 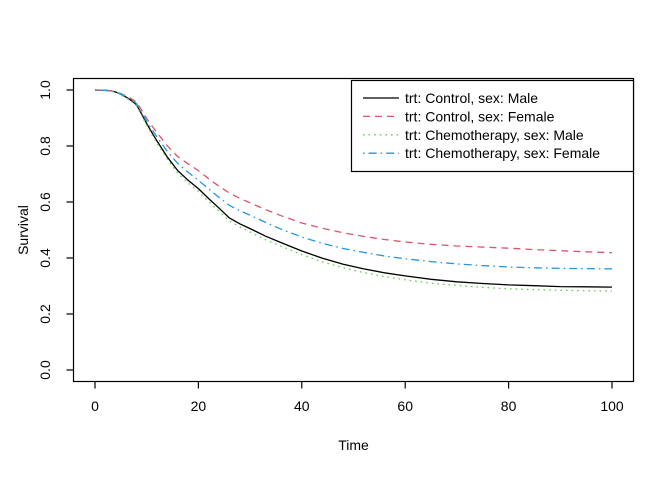 I want to click on y-tick-label: 0.8, so click(x=45, y=146).